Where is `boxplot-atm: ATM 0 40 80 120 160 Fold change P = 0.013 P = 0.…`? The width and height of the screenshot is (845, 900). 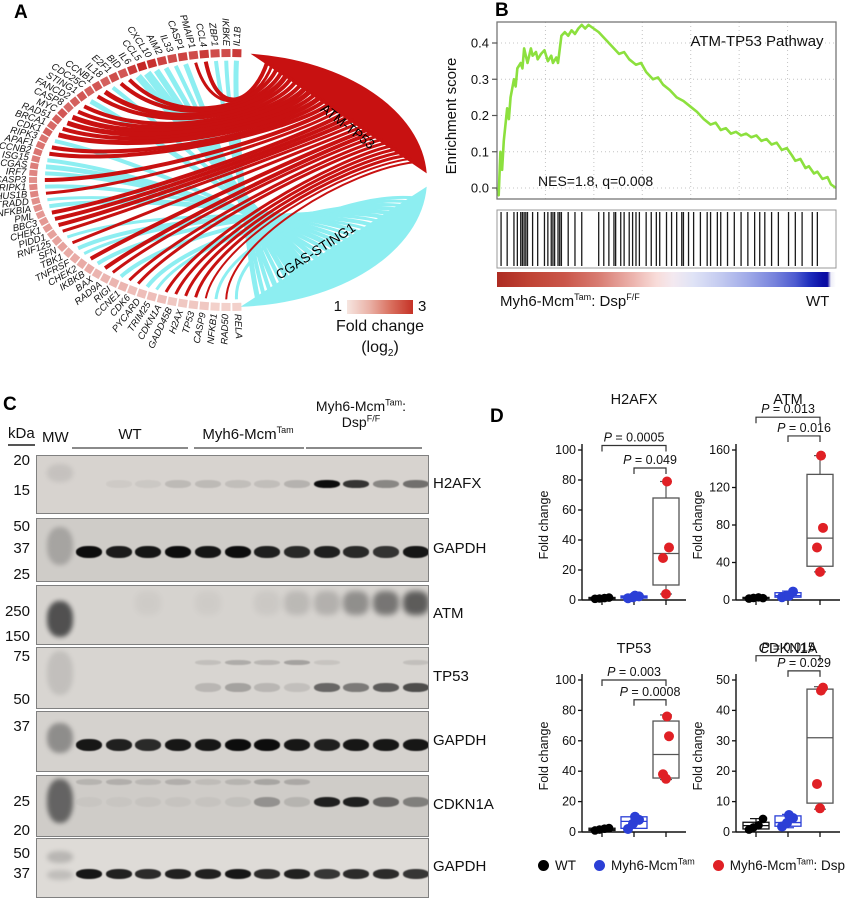
boxplot-atm: ATM 0 40 80 120 160 Fold change P = 0.013 P = 0.… is located at coordinates (766, 499).